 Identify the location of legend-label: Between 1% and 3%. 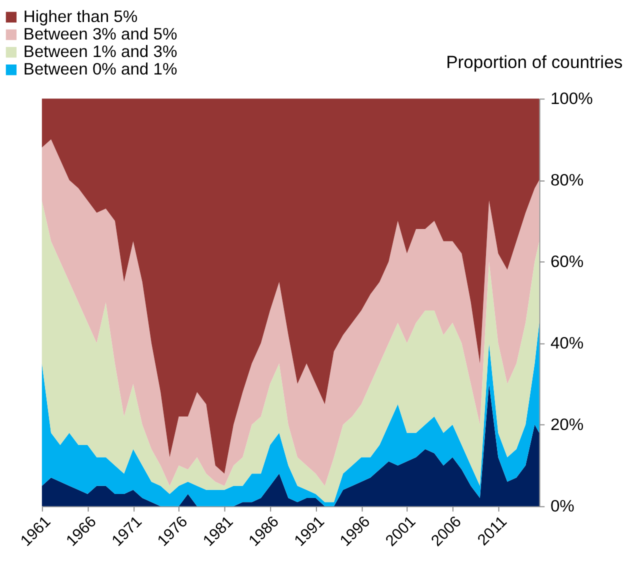
(100, 52).